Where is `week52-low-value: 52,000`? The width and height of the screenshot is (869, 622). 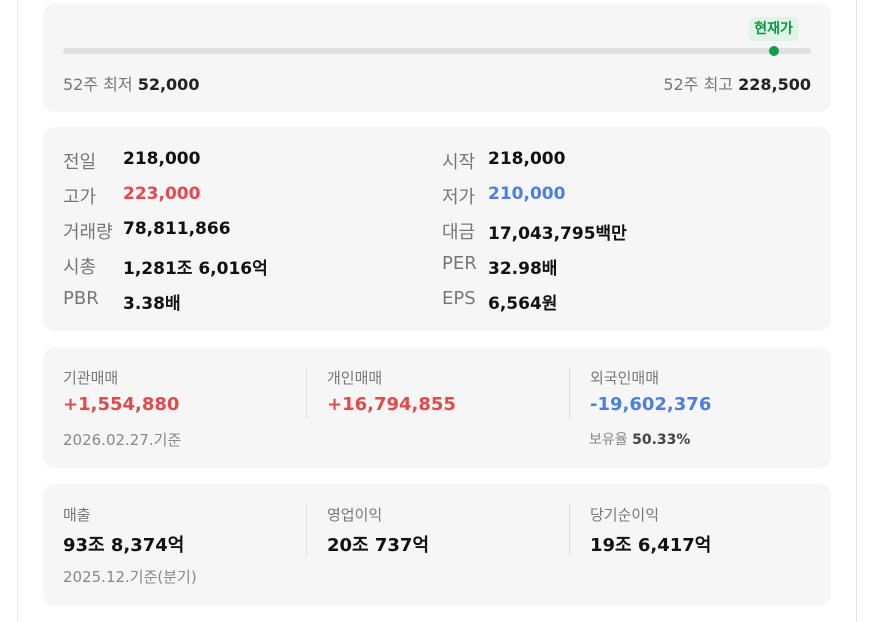
week52-low-value: 52,000 is located at coordinates (168, 84).